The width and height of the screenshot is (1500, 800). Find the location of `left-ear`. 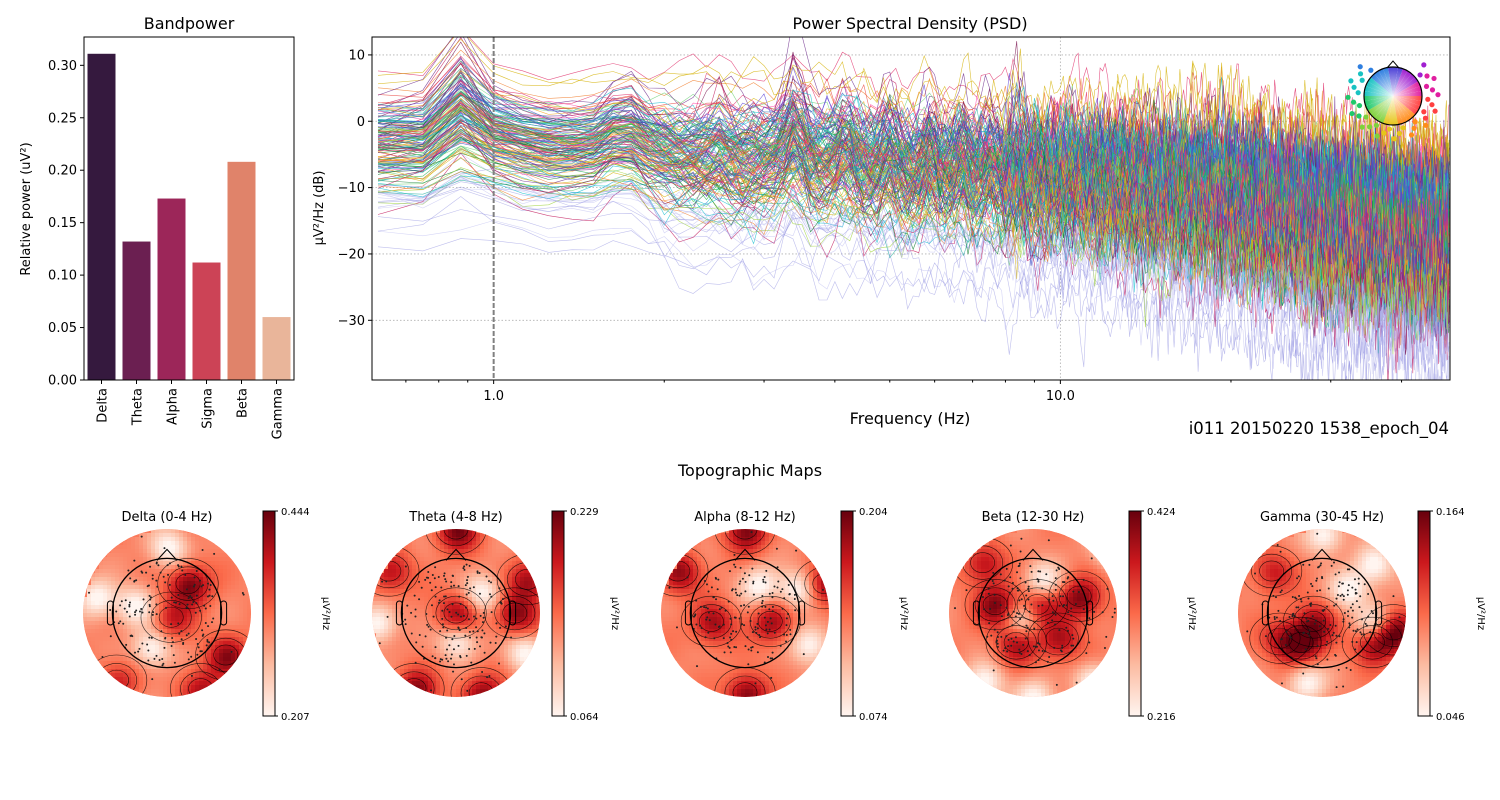

left-ear is located at coordinates (976, 613).